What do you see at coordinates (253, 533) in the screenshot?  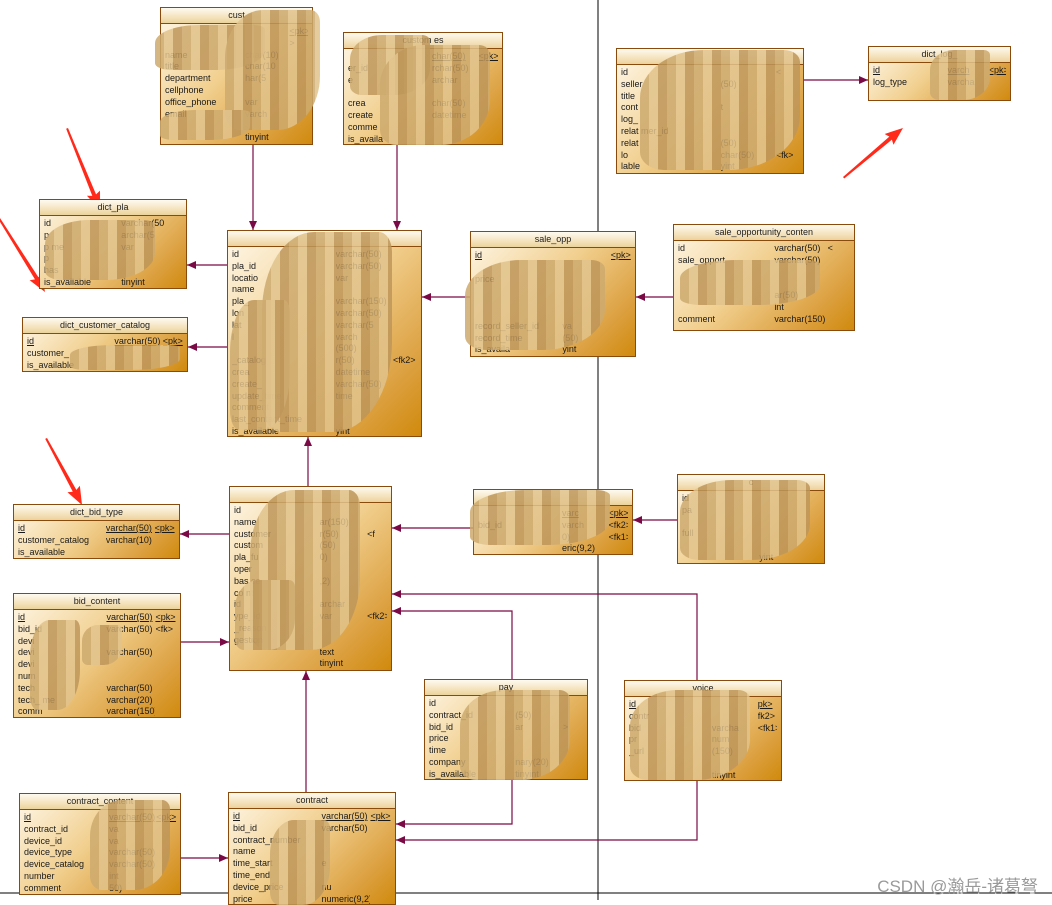 I see `column-name: customer` at bounding box center [253, 533].